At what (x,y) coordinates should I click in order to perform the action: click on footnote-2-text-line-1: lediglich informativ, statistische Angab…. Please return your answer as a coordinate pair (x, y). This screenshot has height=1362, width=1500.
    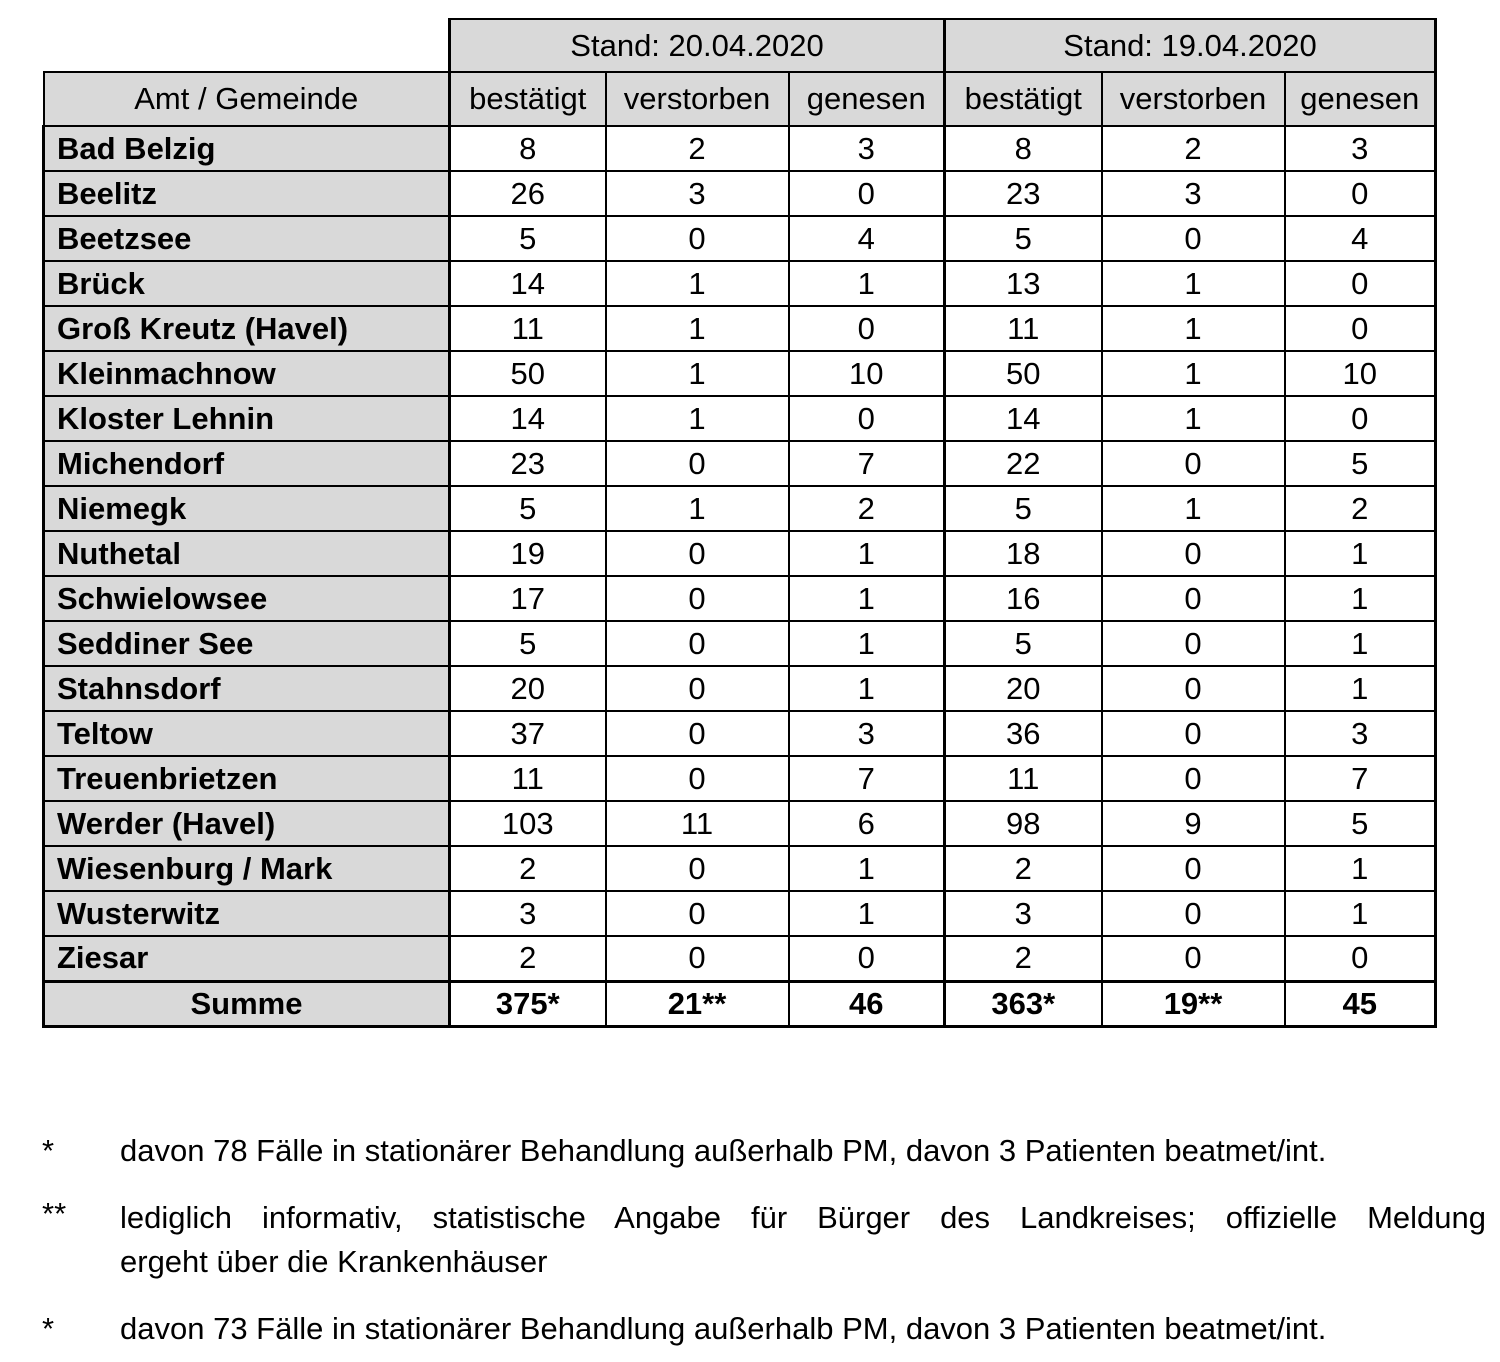
    Looking at the image, I should click on (803, 1217).